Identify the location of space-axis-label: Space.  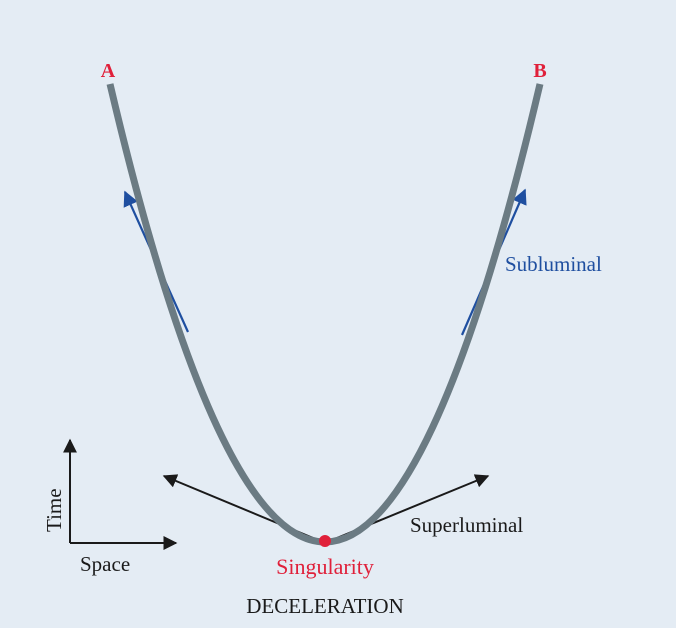
(105, 564).